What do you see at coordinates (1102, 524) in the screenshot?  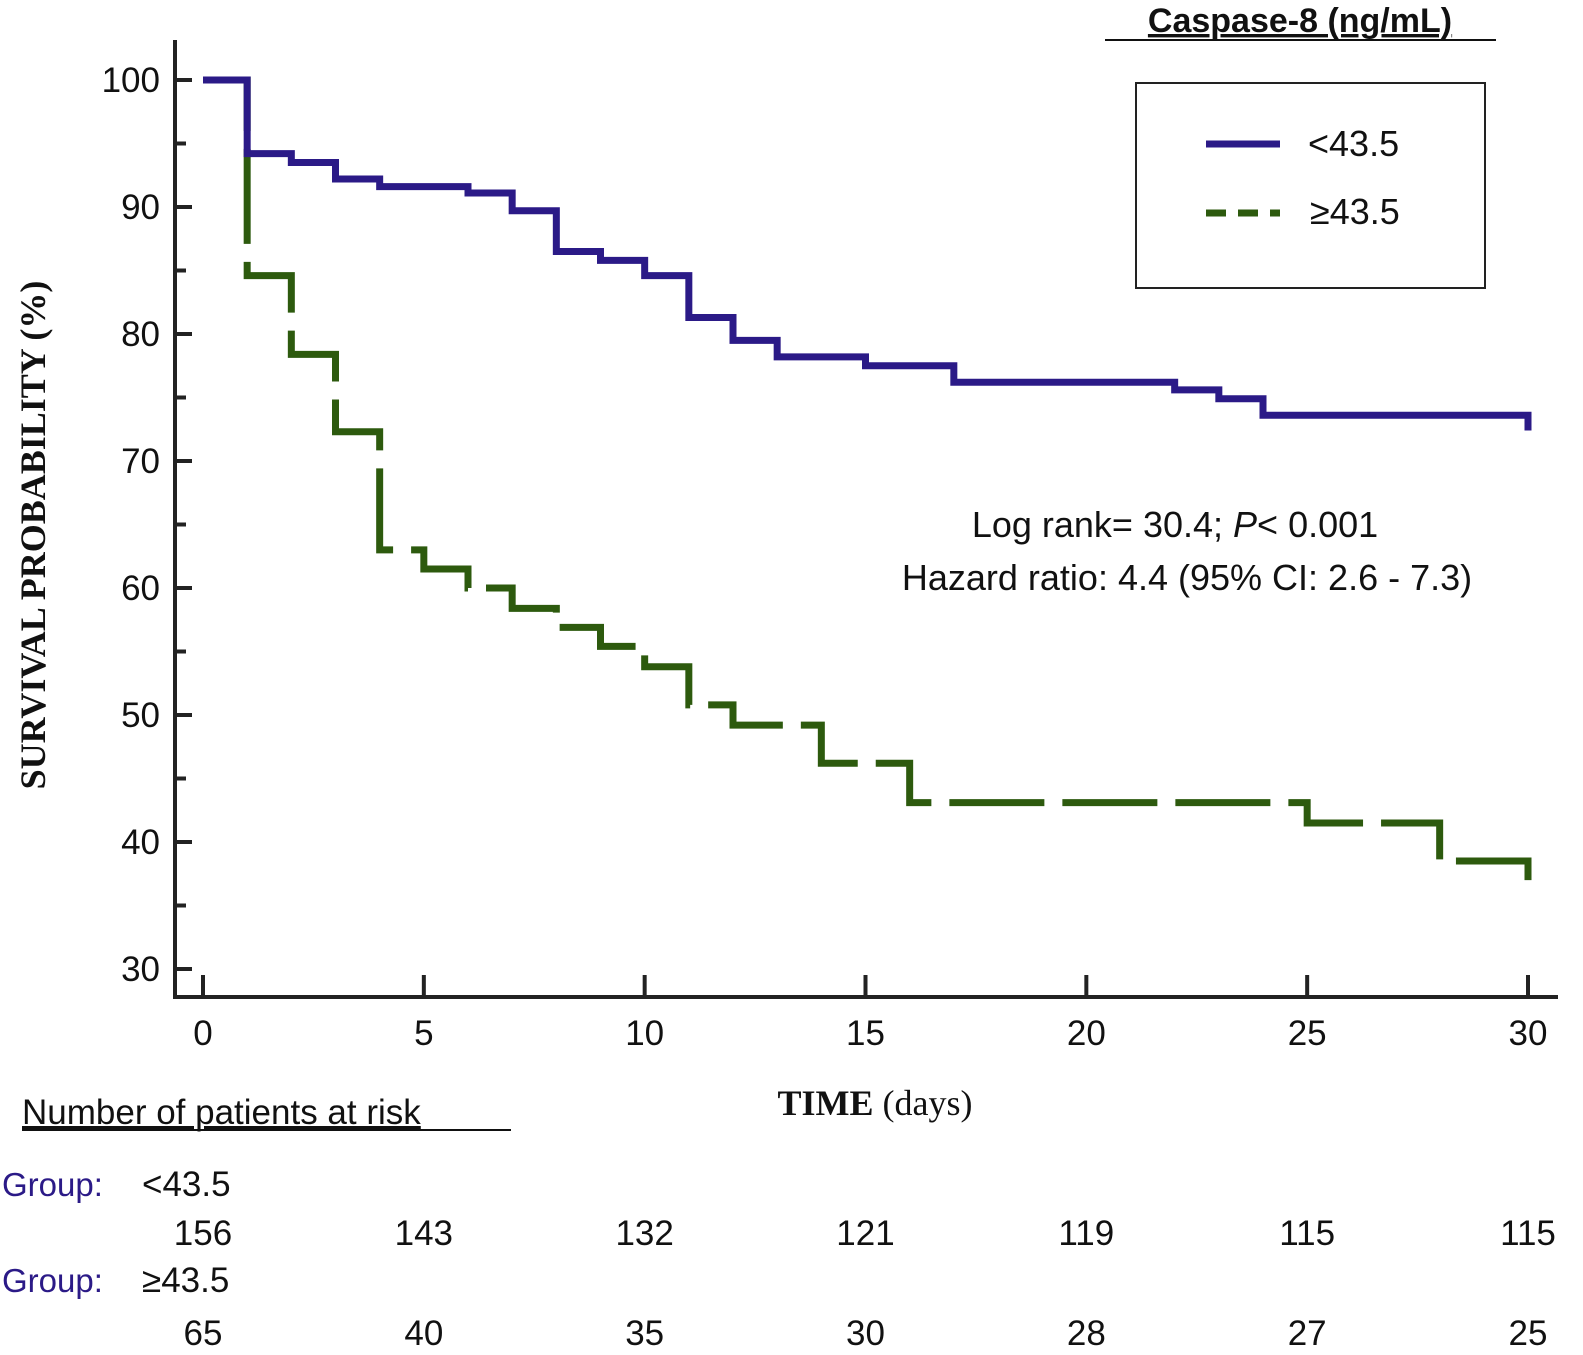 I see `log-rank-text: Log rank= 30.4;` at bounding box center [1102, 524].